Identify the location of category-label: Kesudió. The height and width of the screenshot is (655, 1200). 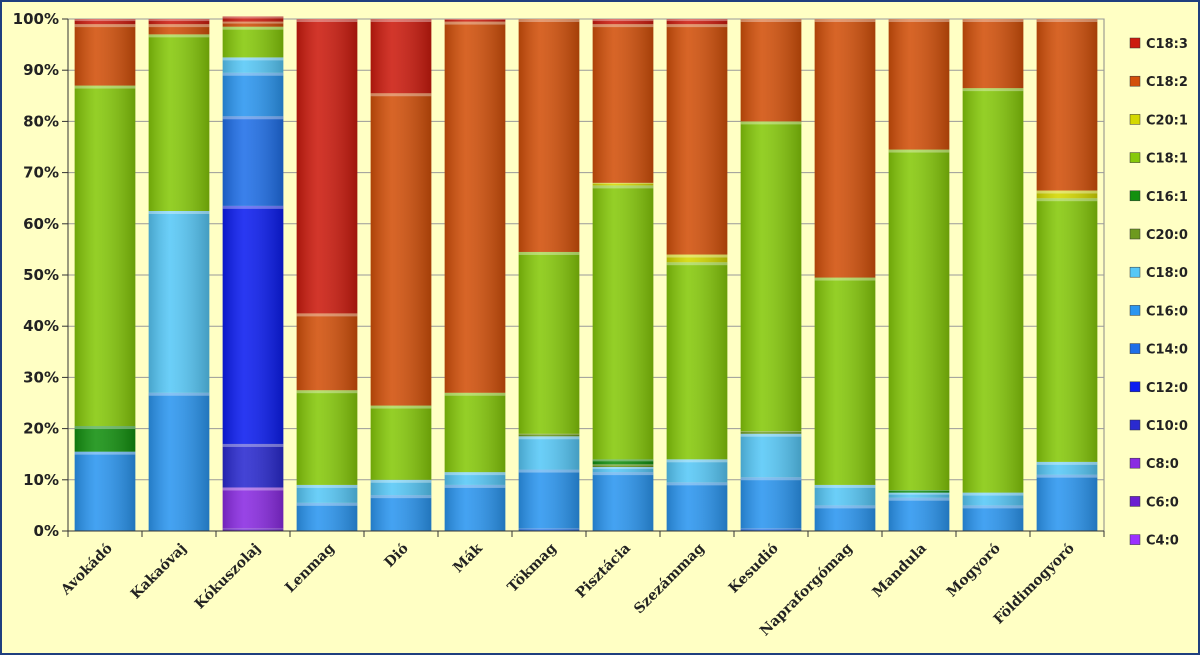
(754, 569).